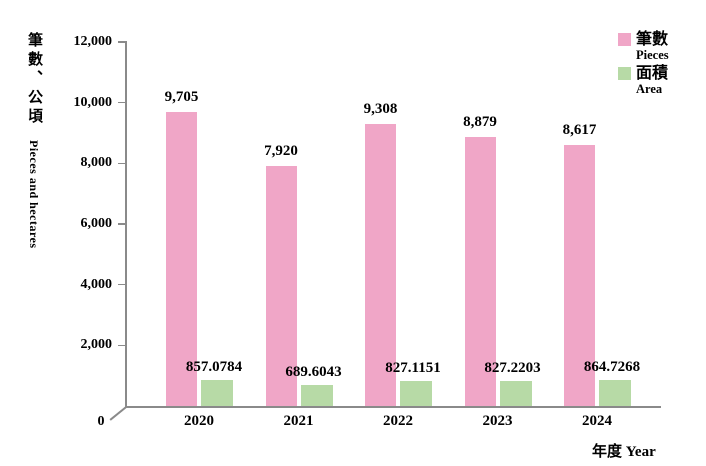 This screenshot has width=706, height=466. What do you see at coordinates (652, 73) in the screenshot?
I see `legend-label-area-zh: 面積` at bounding box center [652, 73].